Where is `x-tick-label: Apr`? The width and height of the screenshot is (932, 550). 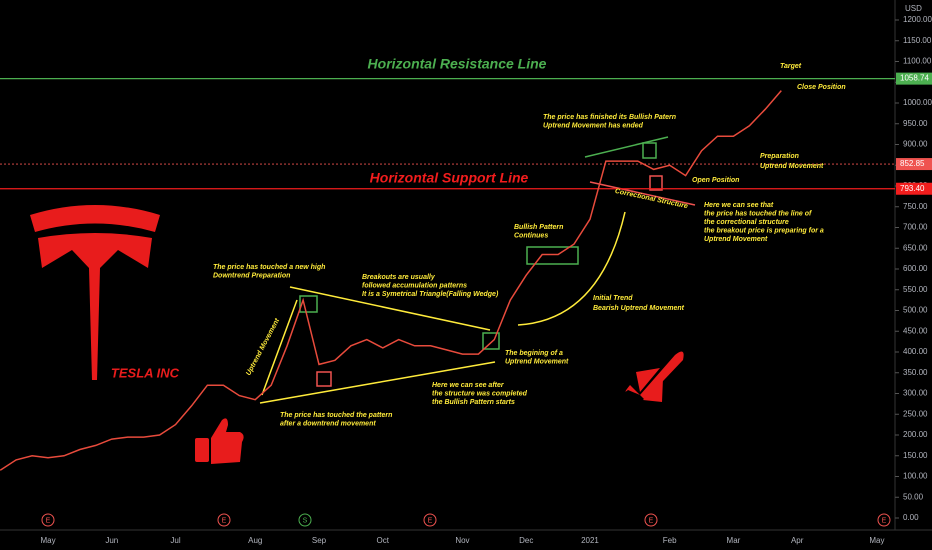 x-tick-label: Apr is located at coordinates (797, 540).